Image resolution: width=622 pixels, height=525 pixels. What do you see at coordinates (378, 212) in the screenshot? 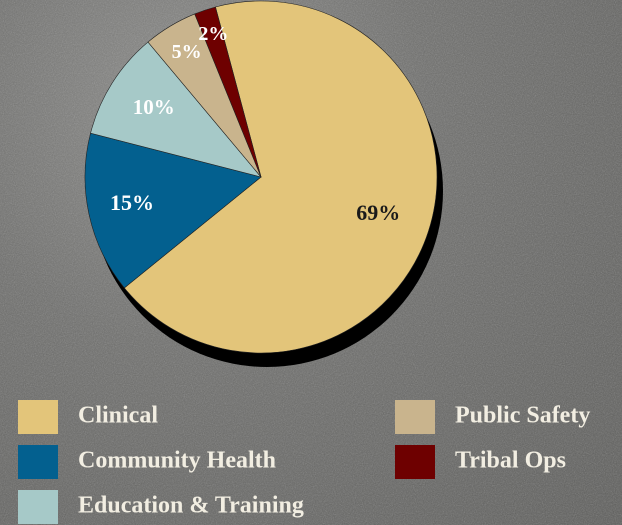
I see `slice-label: 69%` at bounding box center [378, 212].